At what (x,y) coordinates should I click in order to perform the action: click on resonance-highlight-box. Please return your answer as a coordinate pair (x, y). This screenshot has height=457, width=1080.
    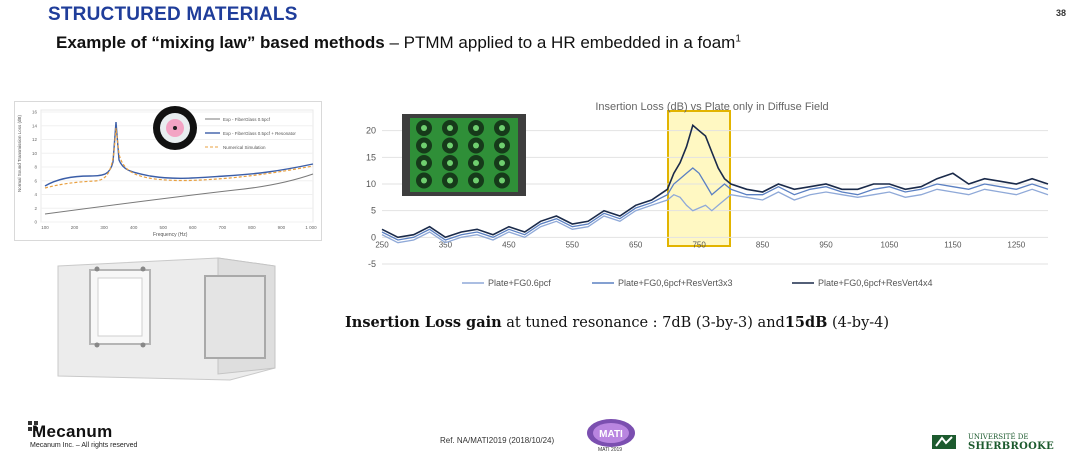
    Looking at the image, I should click on (699, 178).